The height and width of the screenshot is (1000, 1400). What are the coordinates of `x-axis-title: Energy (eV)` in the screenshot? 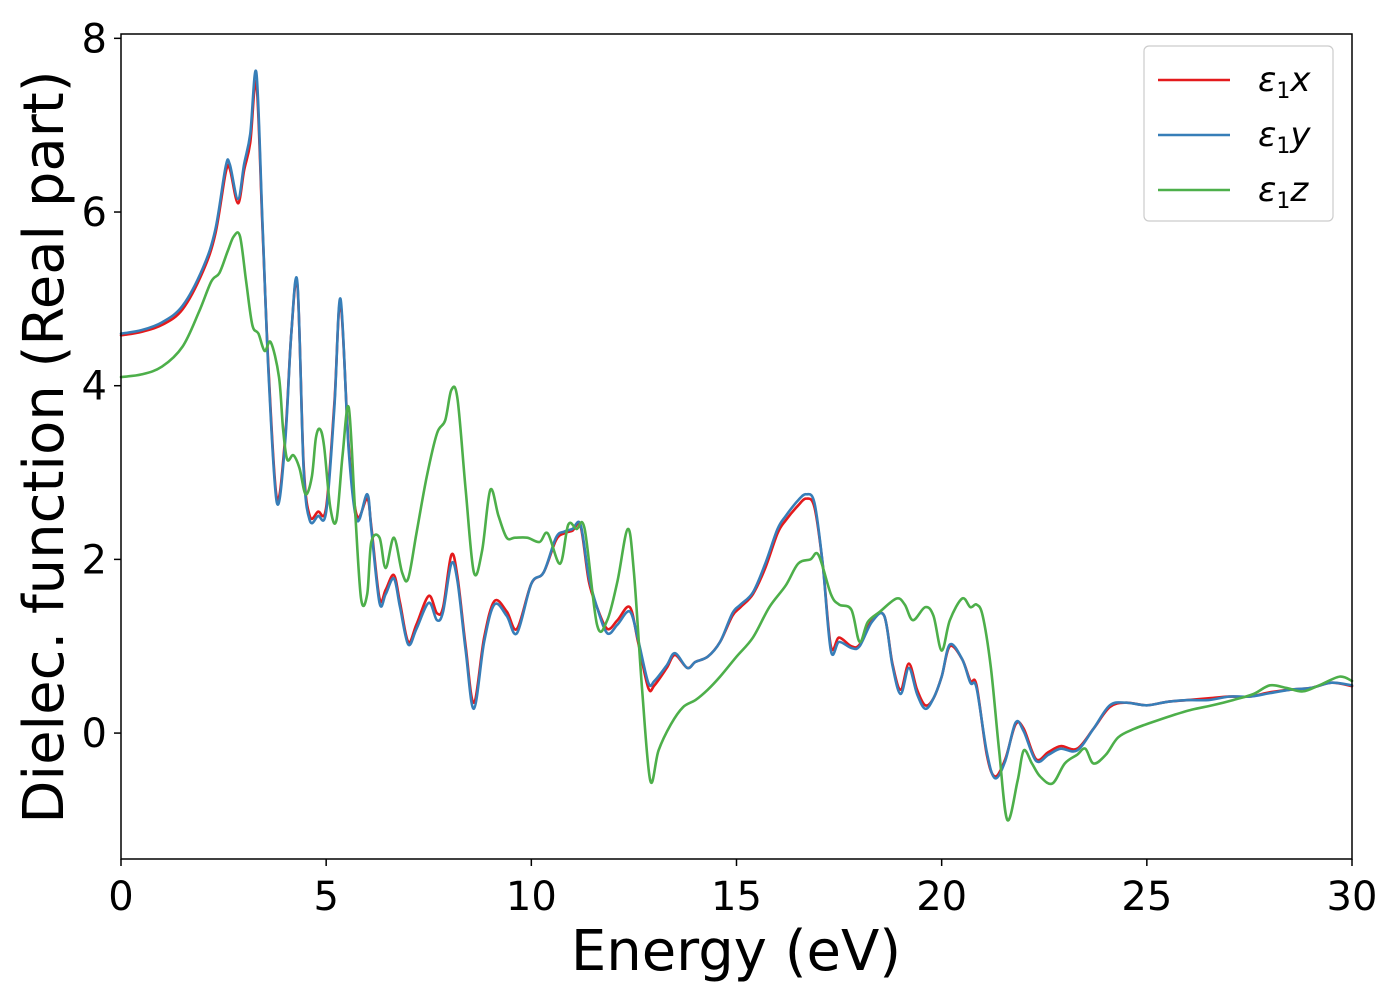 It's located at (736, 951).